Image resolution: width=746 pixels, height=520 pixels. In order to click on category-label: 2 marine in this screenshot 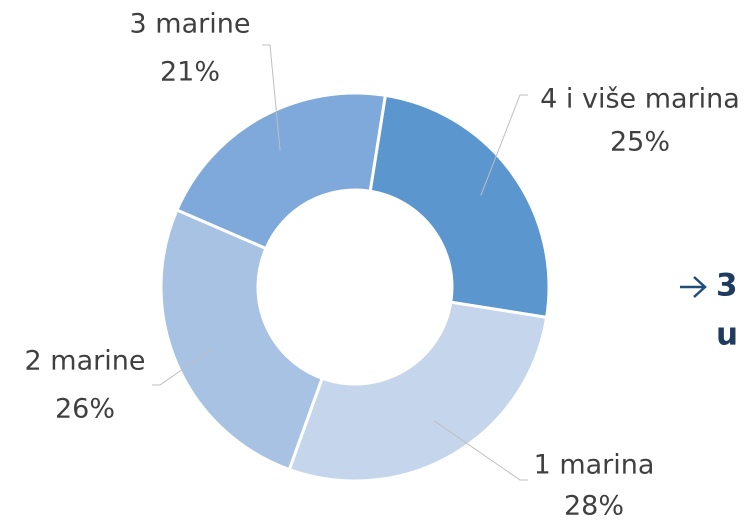, I will do `click(85, 361)`.